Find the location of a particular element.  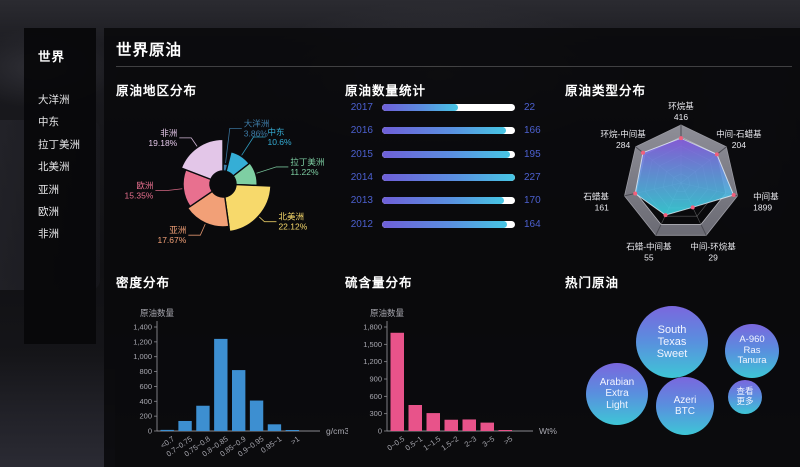

bubble-azeri-btc: Azeri BTC is located at coordinates (685, 406).